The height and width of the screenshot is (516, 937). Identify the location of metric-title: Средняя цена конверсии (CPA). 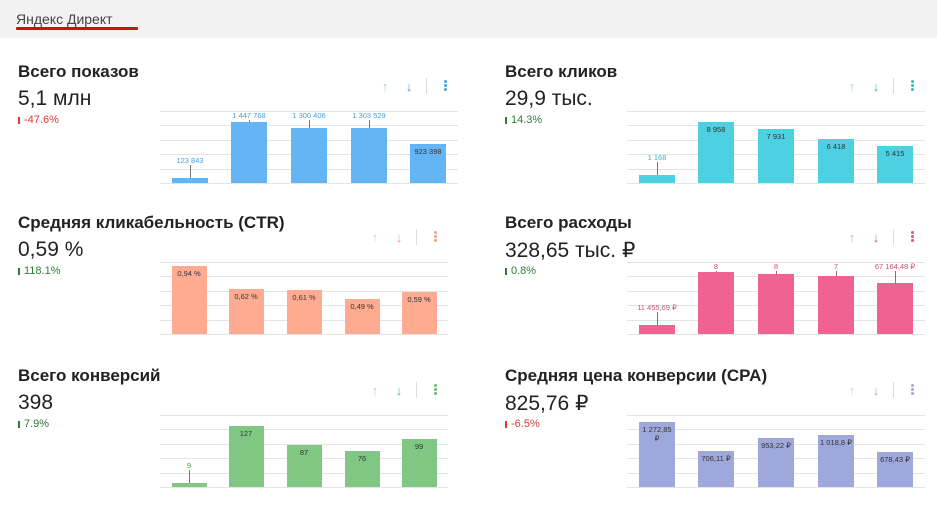
(636, 375).